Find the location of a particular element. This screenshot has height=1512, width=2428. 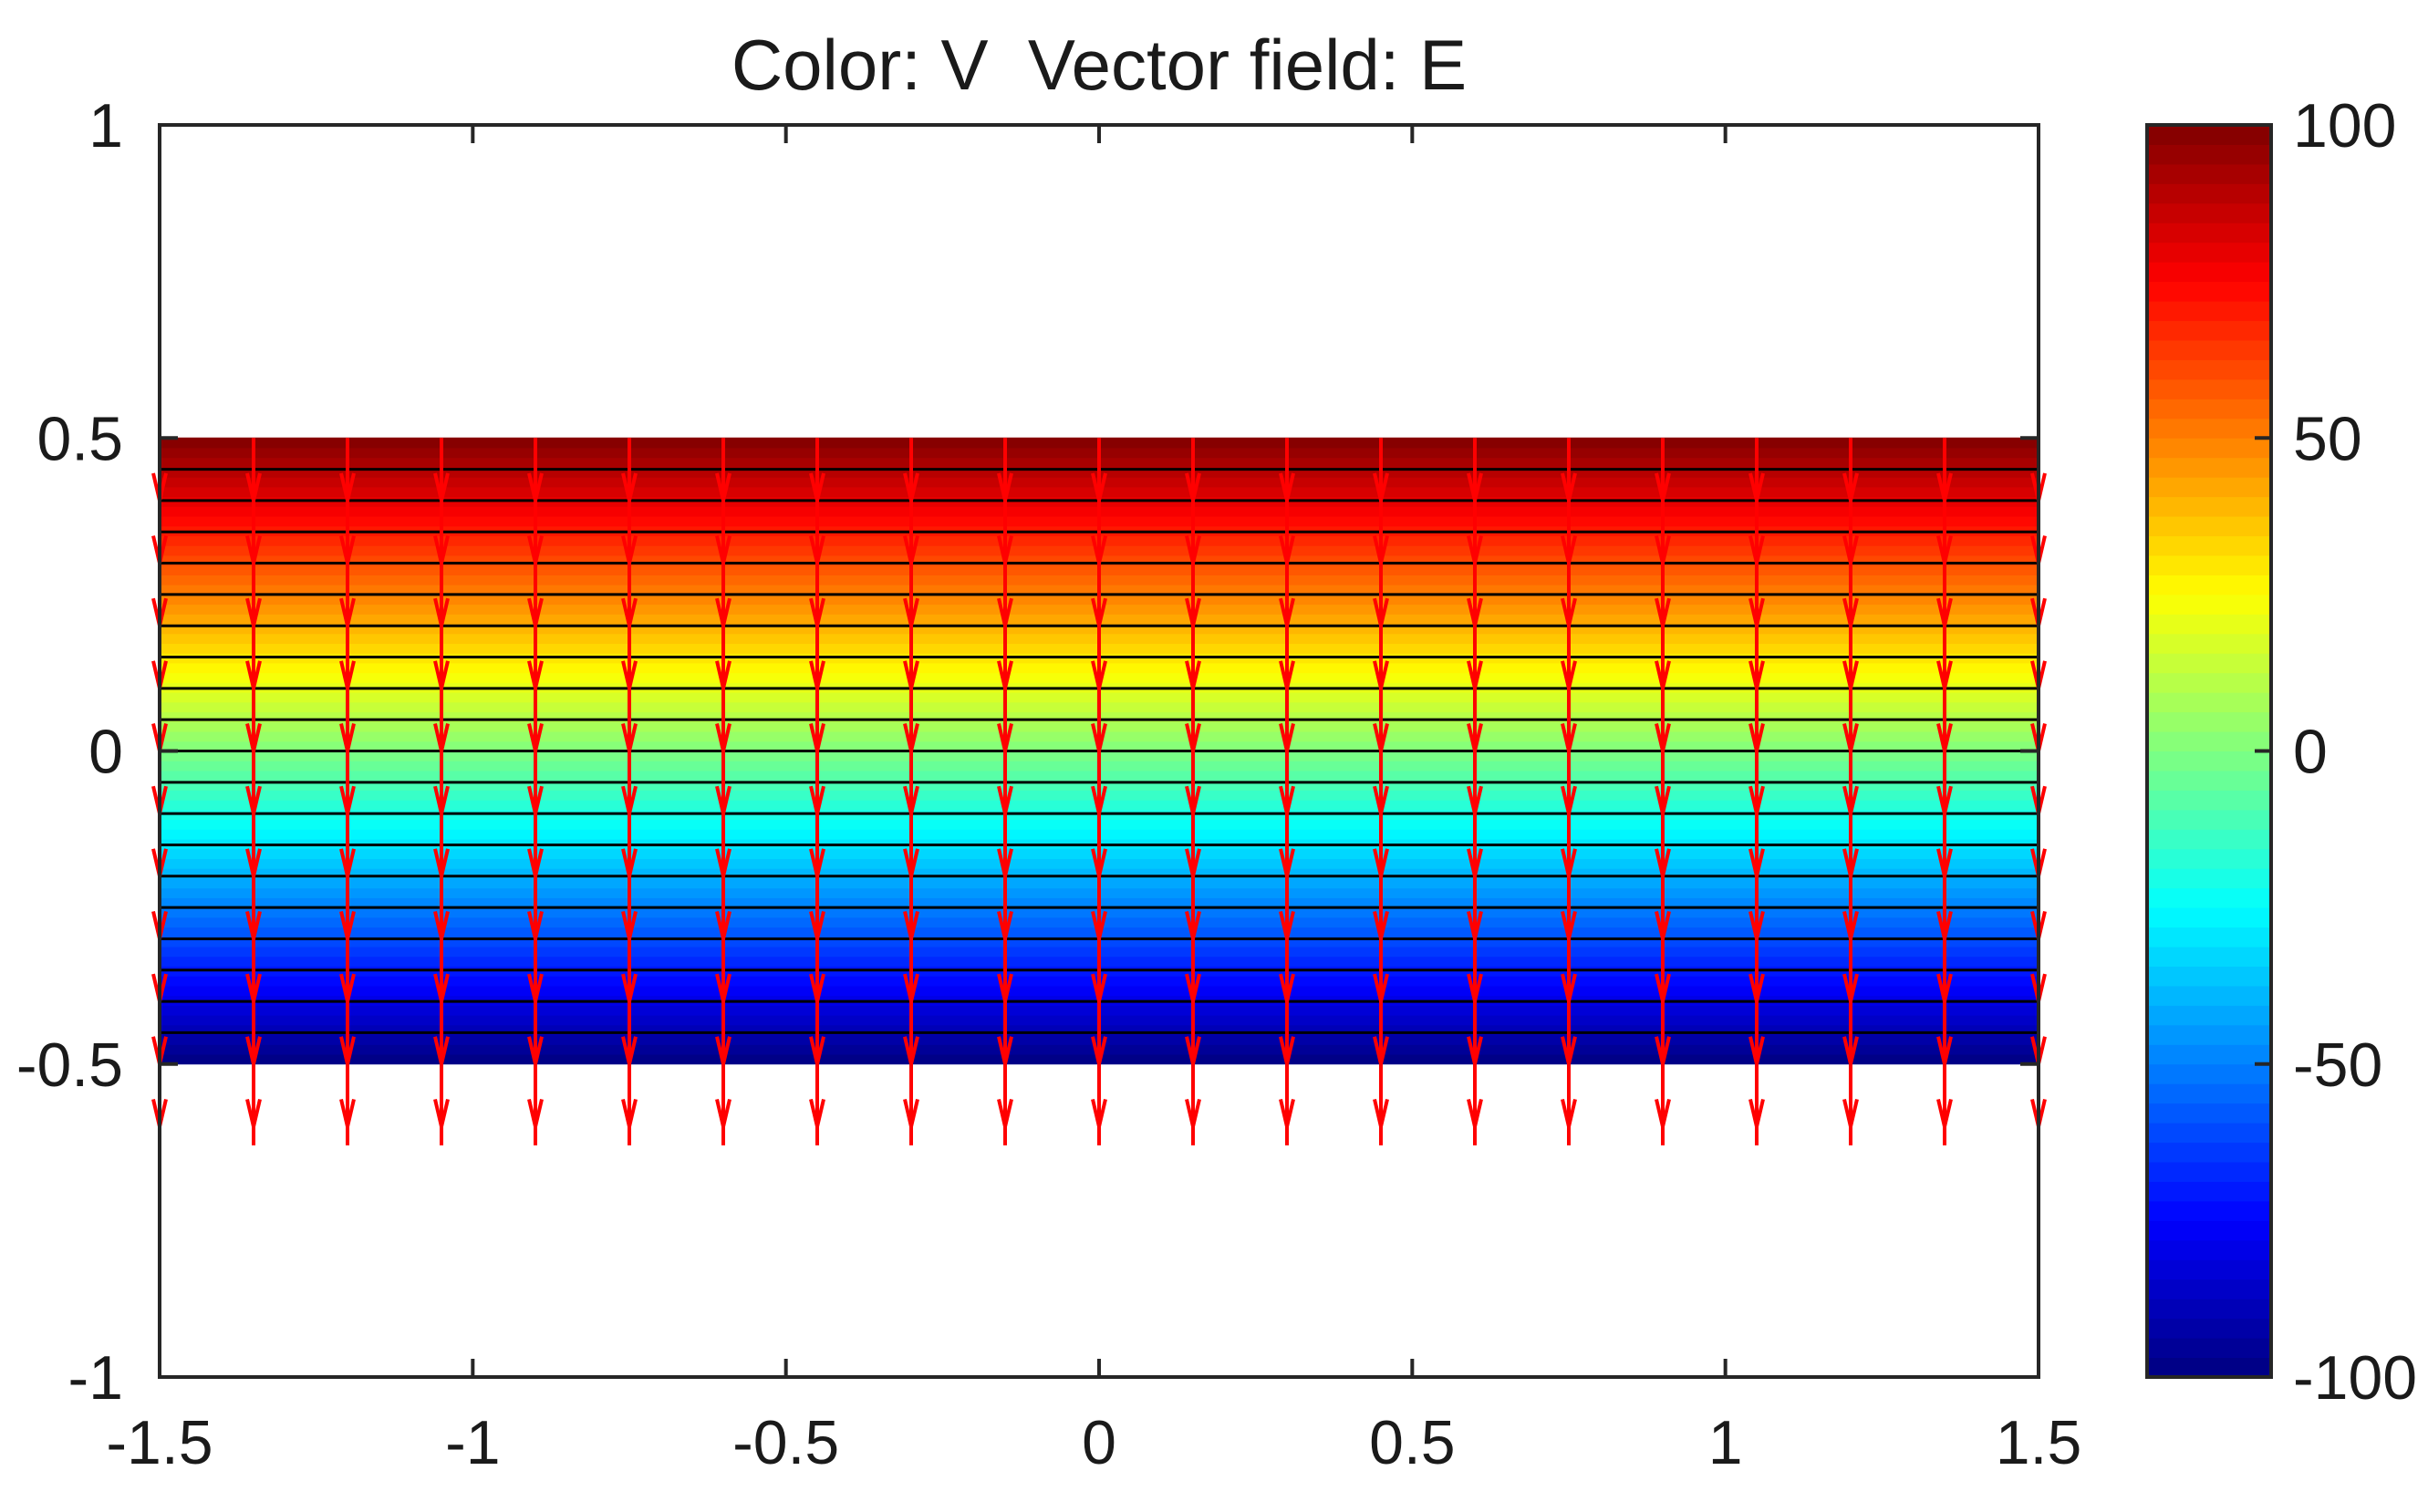

chart-title: Color: V Vector field: E is located at coordinates (1100, 65).